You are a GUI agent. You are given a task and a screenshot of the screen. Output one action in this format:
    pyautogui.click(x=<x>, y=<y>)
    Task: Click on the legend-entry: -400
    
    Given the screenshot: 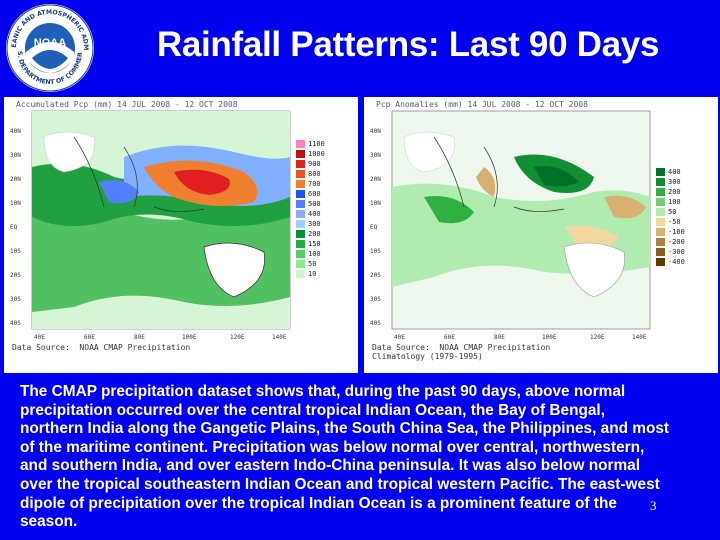 What is the action you would take?
    pyautogui.click(x=676, y=262)
    